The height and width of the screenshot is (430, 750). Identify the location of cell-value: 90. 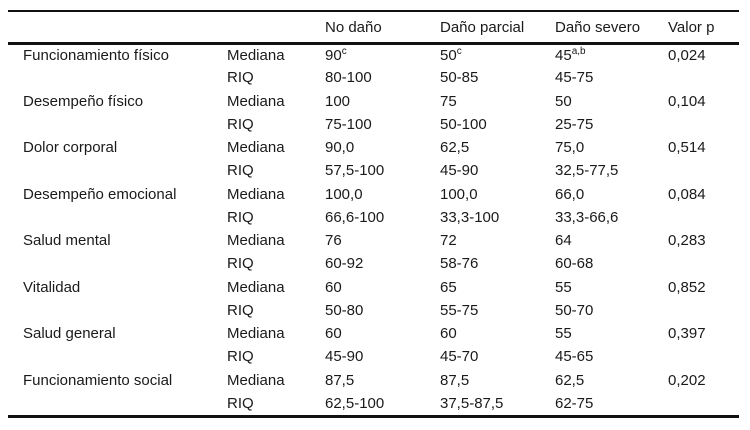
(333, 55).